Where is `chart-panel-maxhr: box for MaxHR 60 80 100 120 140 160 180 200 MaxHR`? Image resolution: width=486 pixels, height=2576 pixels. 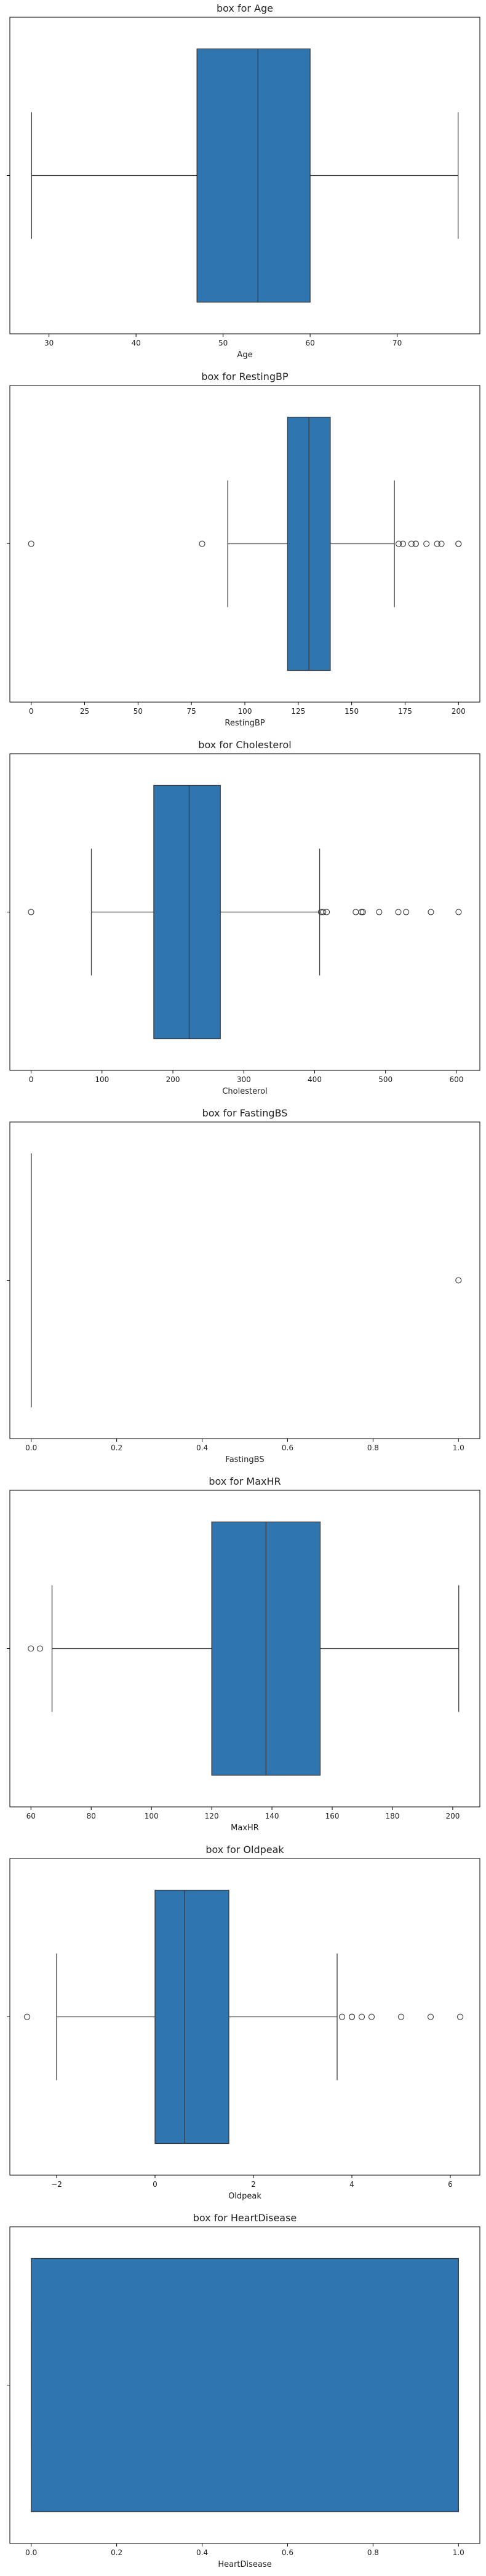 chart-panel-maxhr: box for MaxHR 60 80 100 120 140 160 180 200 MaxHR is located at coordinates (243, 1655).